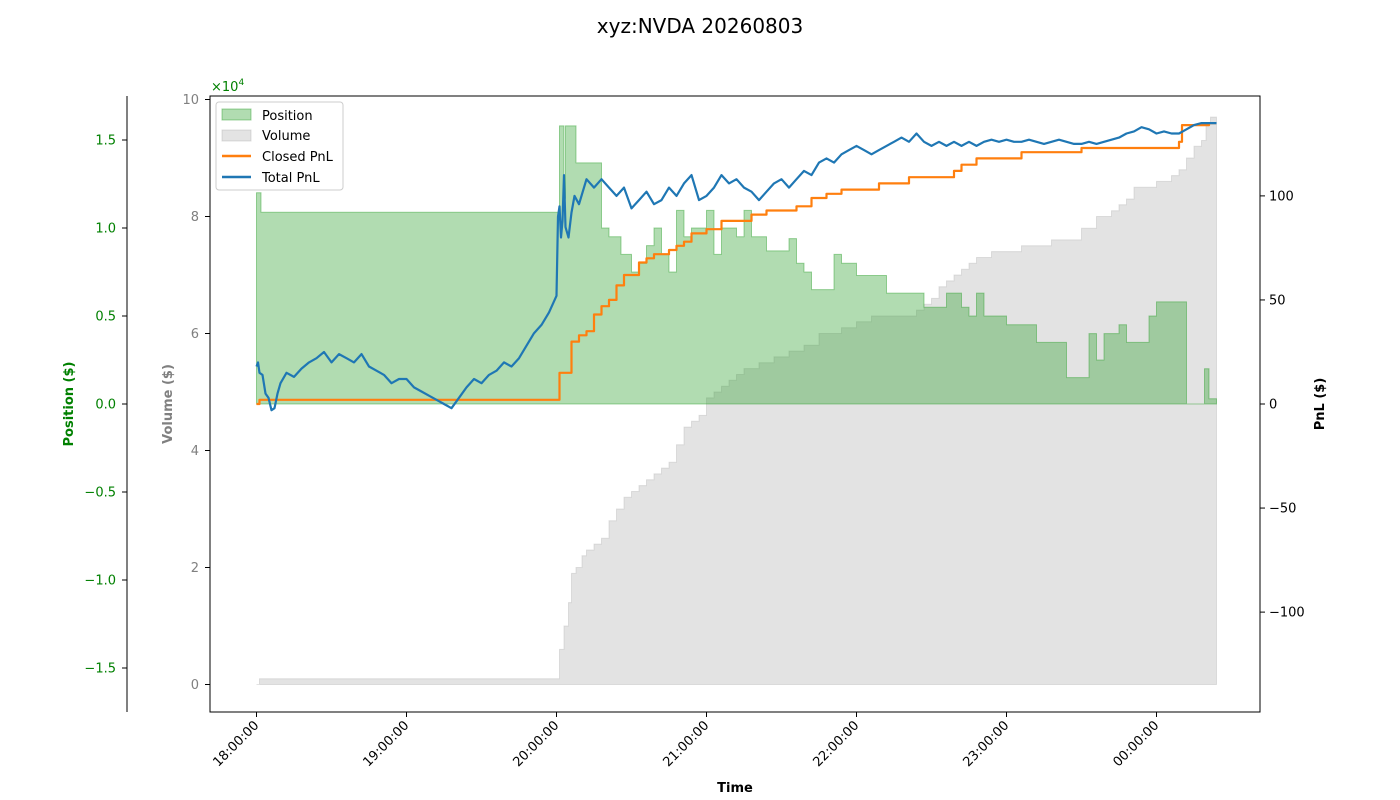  What do you see at coordinates (195, 451) in the screenshot?
I see `volume-tick-label: 4` at bounding box center [195, 451].